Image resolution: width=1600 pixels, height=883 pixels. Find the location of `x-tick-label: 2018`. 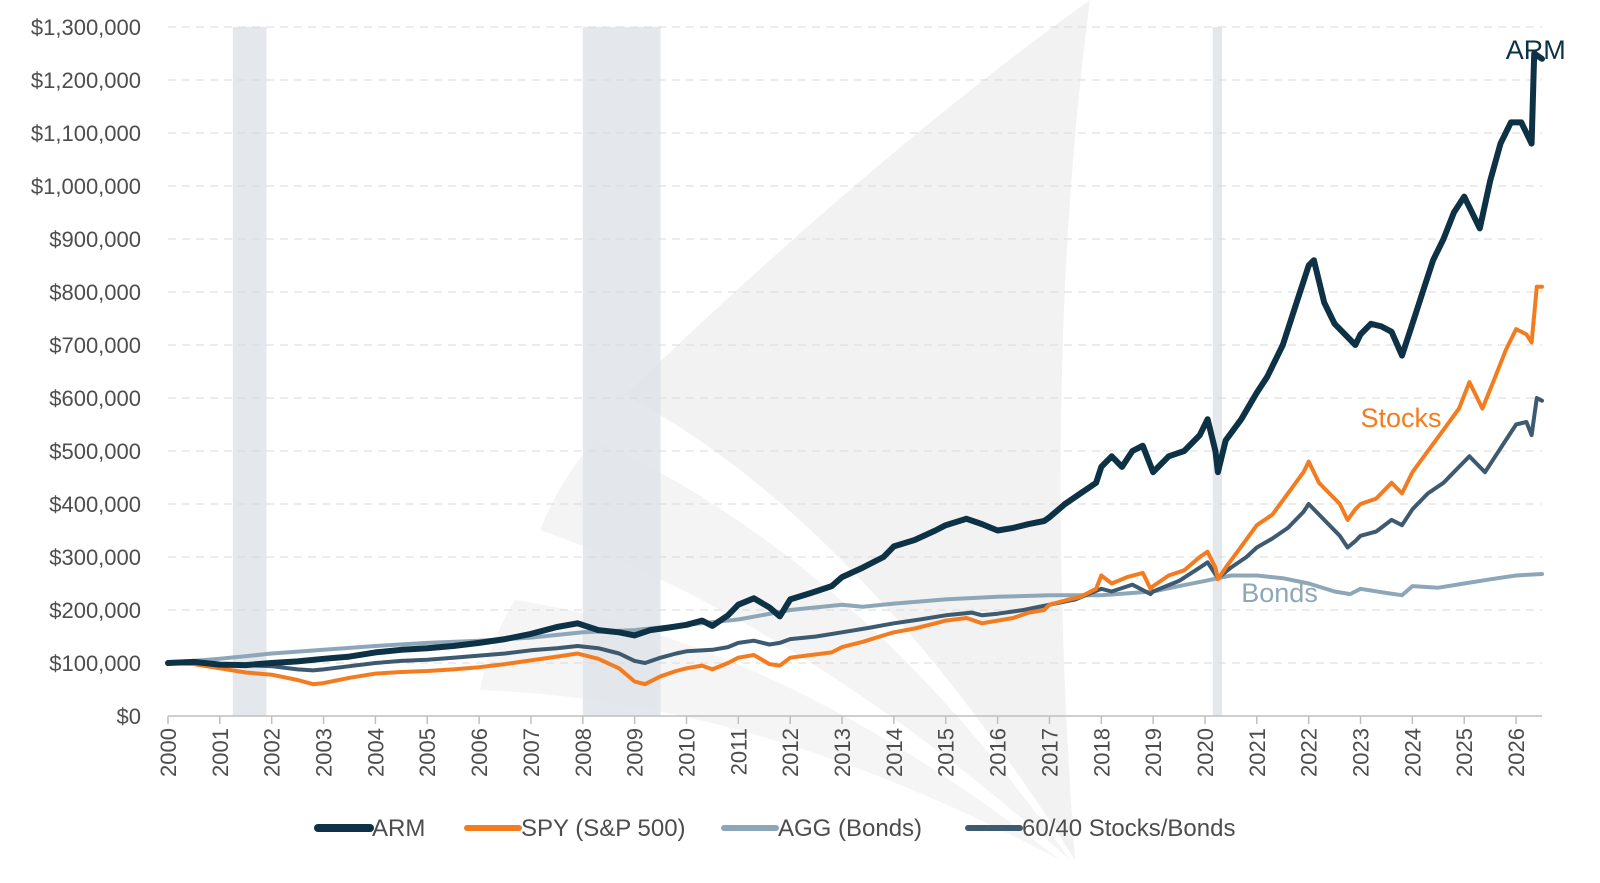

x-tick-label: 2018 is located at coordinates (1101, 752).